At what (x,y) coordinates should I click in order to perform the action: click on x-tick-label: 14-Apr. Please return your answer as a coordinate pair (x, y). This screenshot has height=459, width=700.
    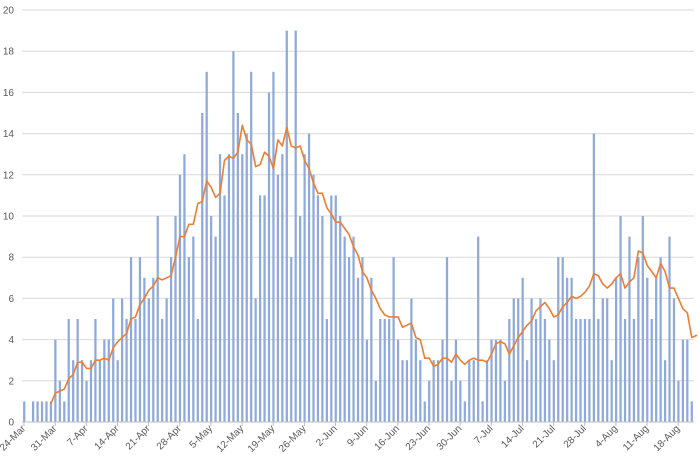
    Looking at the image, I should click on (107, 437).